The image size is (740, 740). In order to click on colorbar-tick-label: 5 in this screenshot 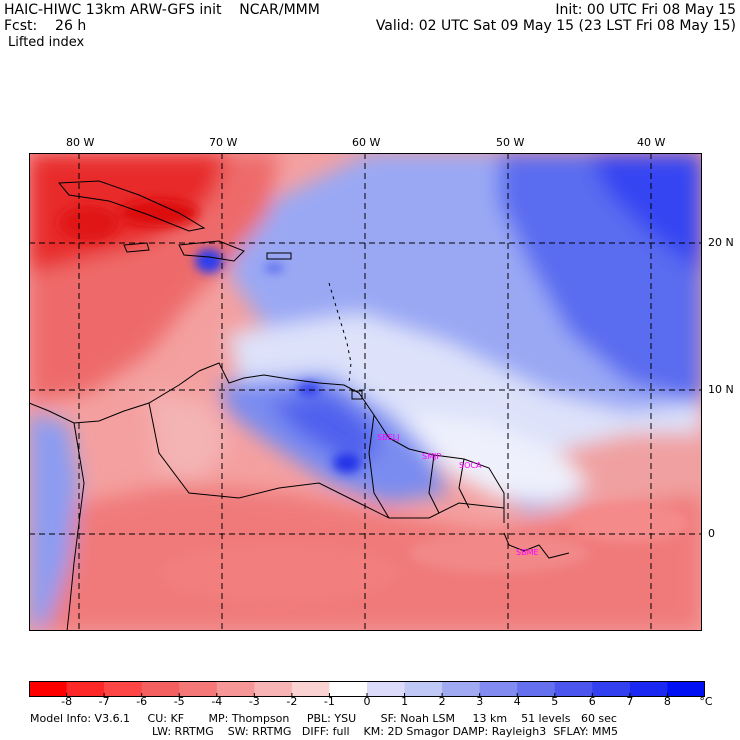, I will do `click(555, 701)`.